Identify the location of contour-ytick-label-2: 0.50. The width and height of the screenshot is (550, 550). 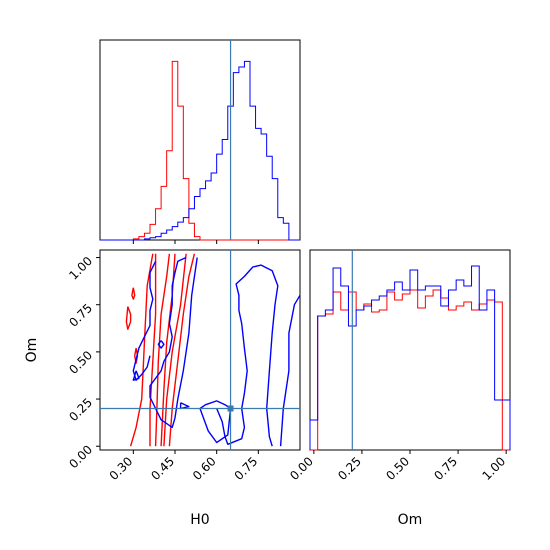
(80, 362).